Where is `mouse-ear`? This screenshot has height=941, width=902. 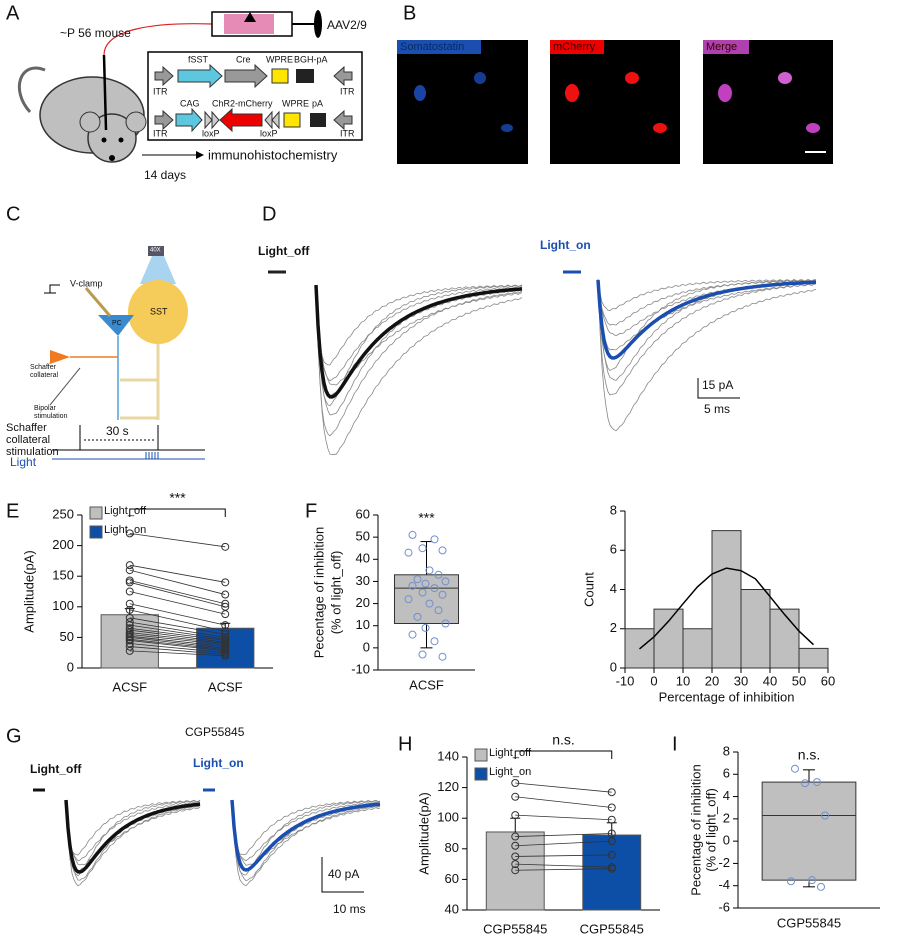 mouse-ear is located at coordinates (136, 122).